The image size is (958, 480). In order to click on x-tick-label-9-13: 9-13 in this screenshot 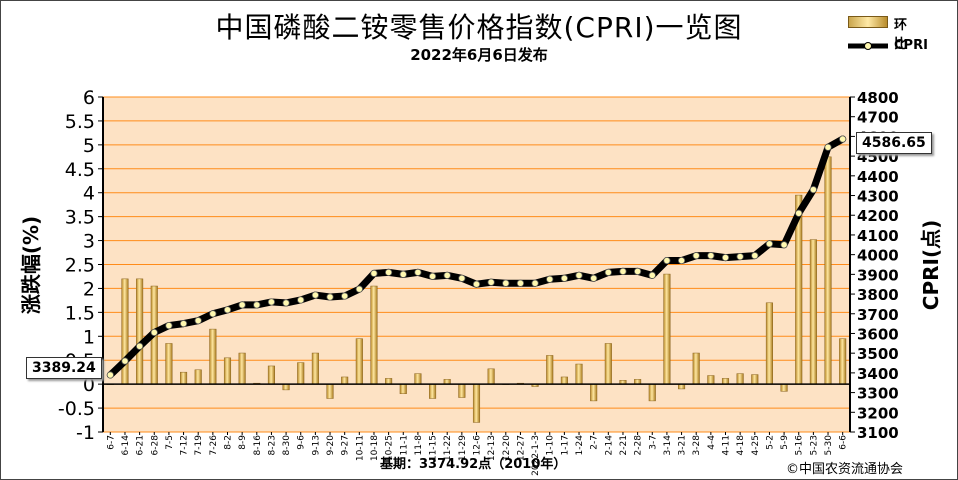, I will do `click(316, 445)`.